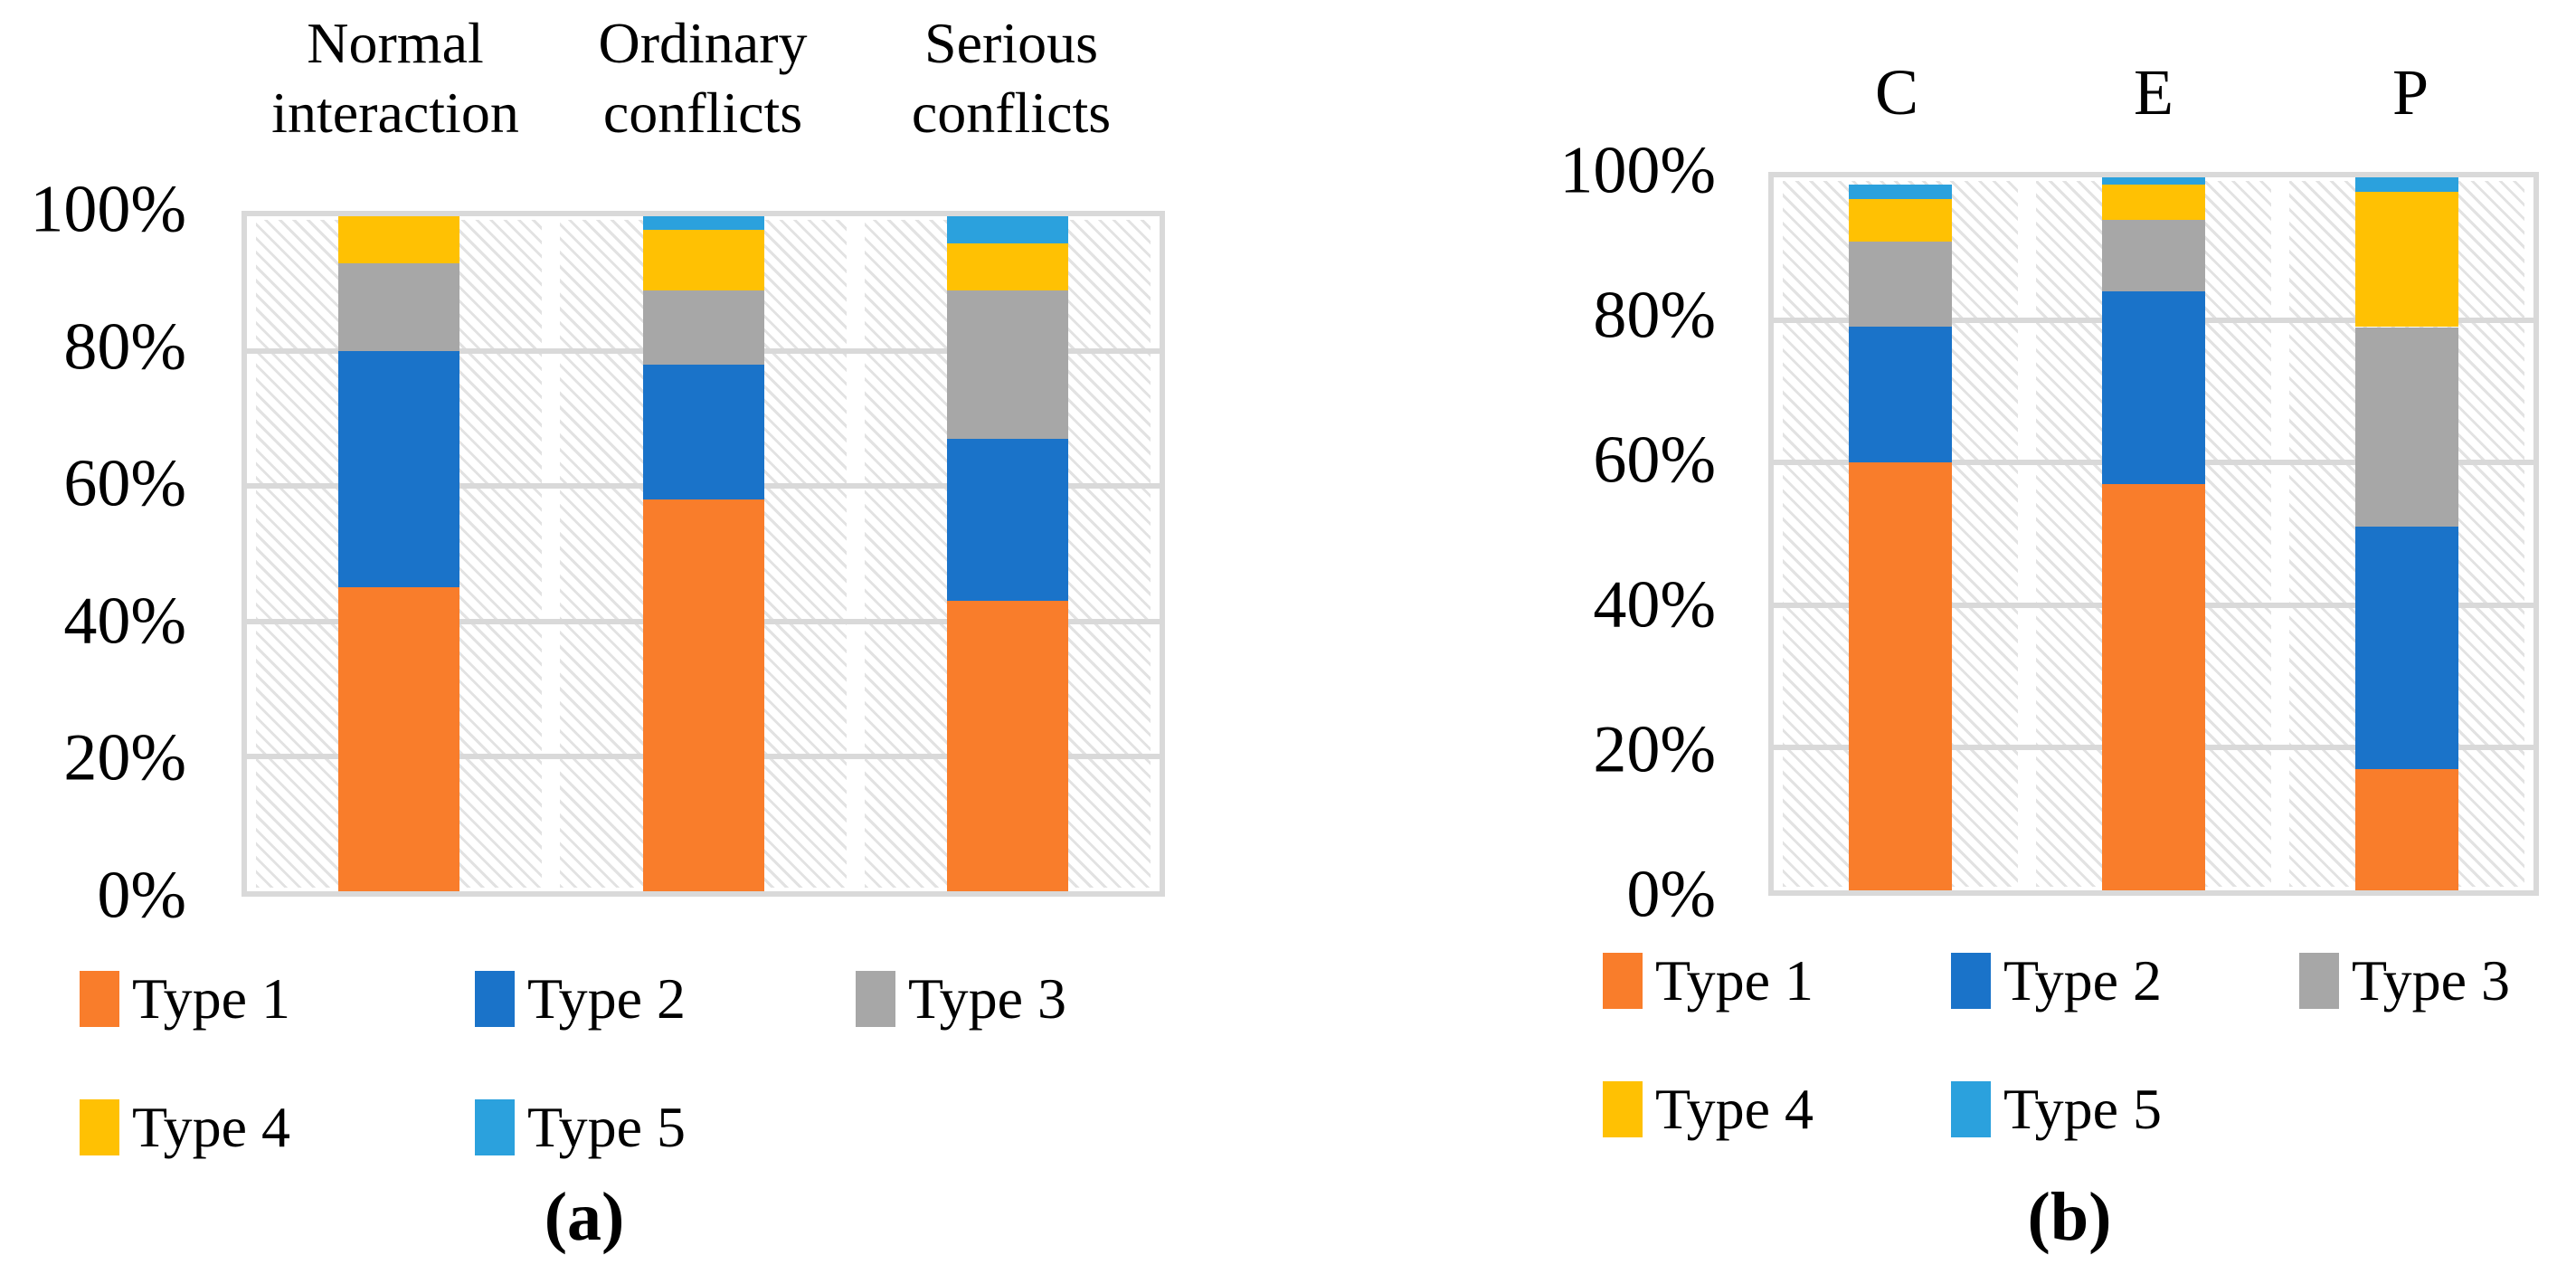  I want to click on chart-a-category-label: Normal interaction, so click(395, 78).